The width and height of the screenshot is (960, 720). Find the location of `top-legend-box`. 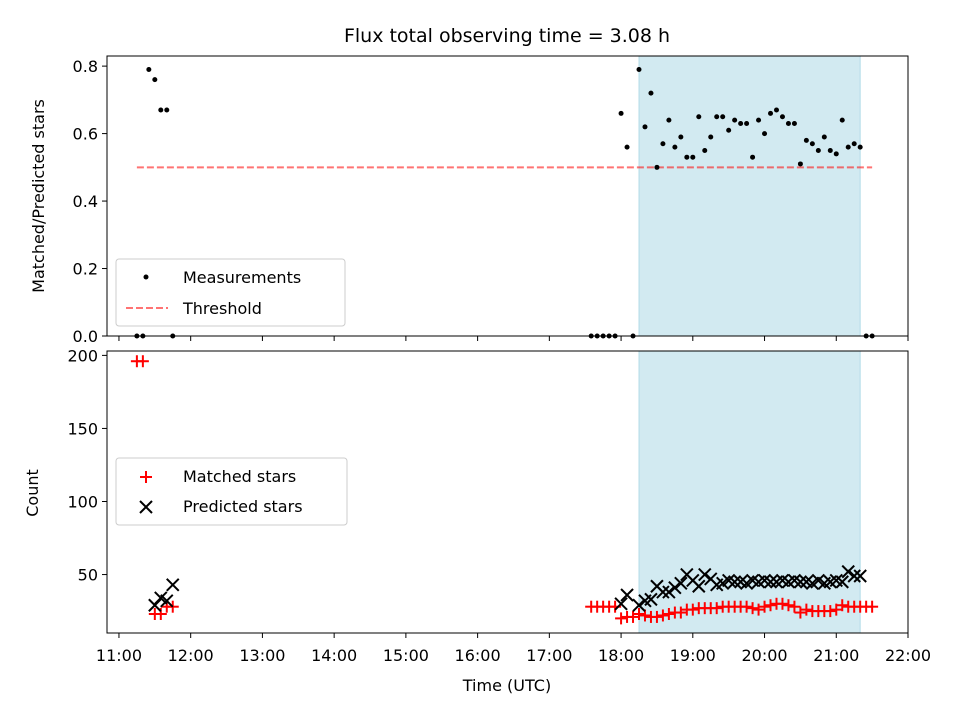

top-legend-box is located at coordinates (230, 292).